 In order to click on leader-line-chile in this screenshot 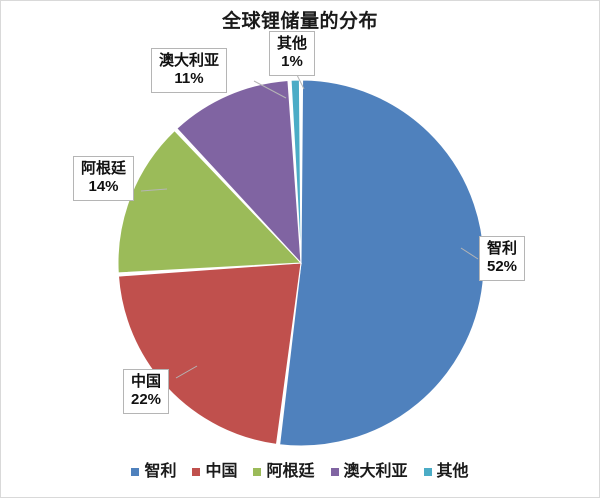, I will do `click(469, 253)`.